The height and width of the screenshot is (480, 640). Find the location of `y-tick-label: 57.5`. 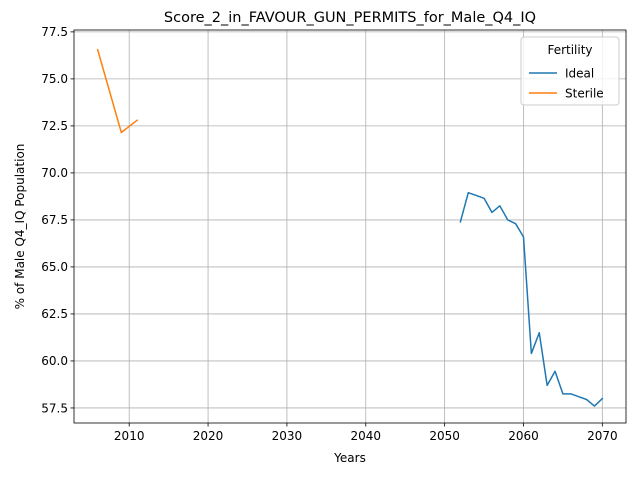

y-tick-label: 57.5 is located at coordinates (54, 408).